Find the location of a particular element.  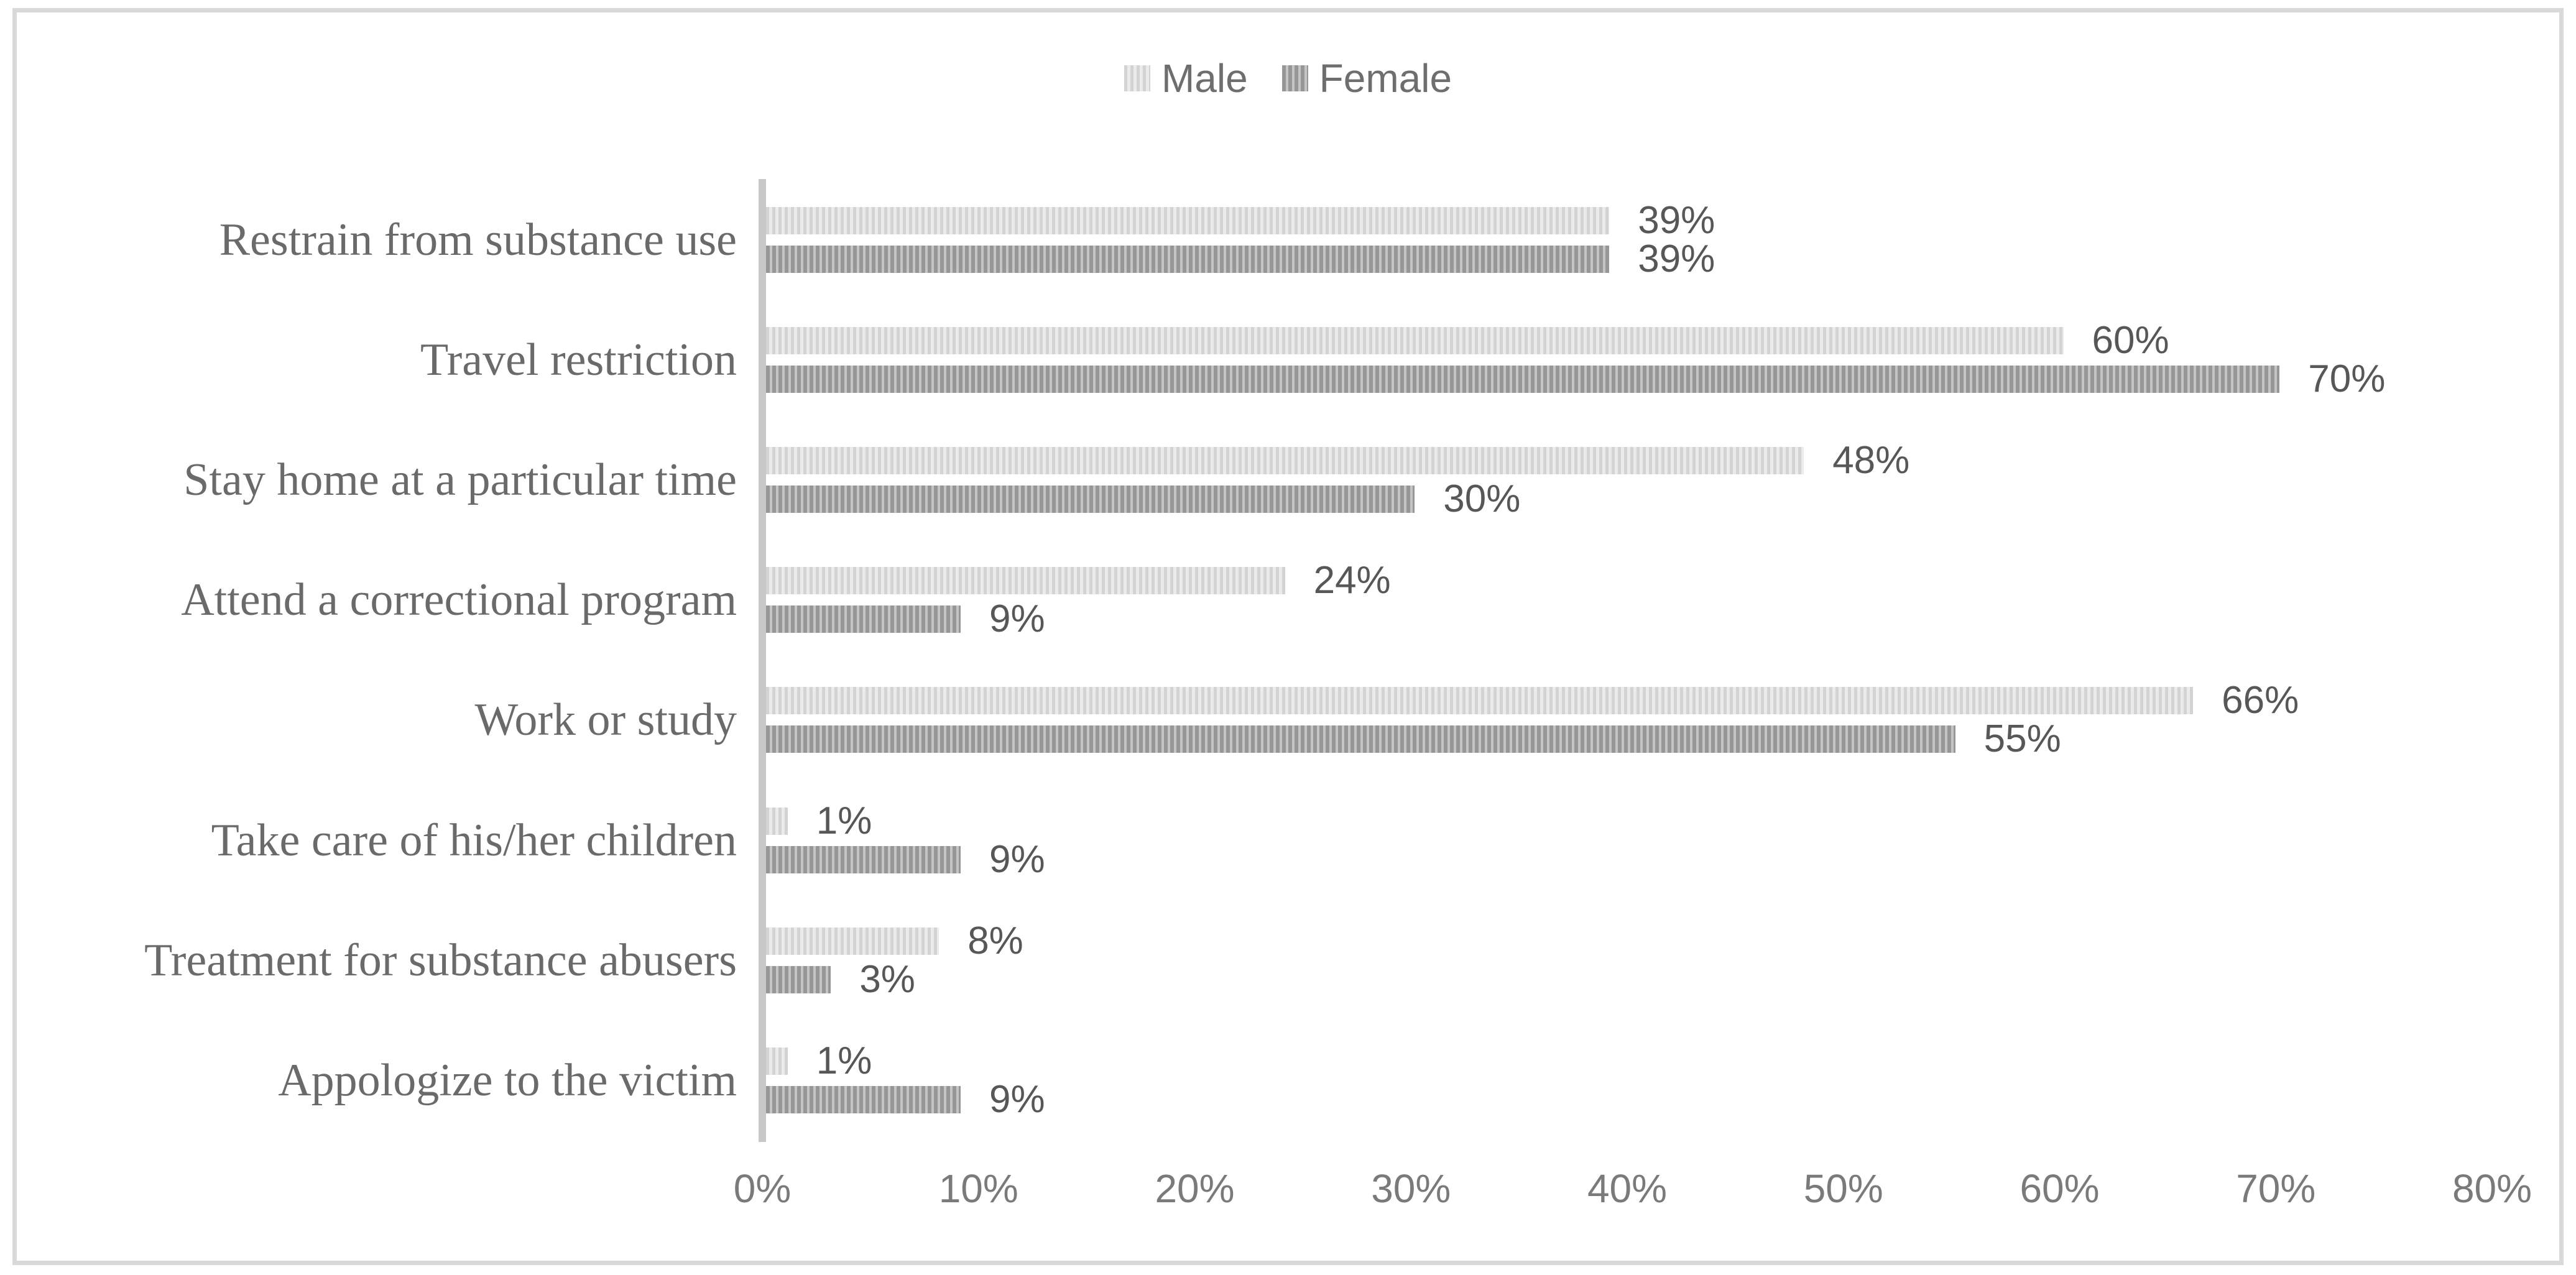

y-axis-line is located at coordinates (762, 660).